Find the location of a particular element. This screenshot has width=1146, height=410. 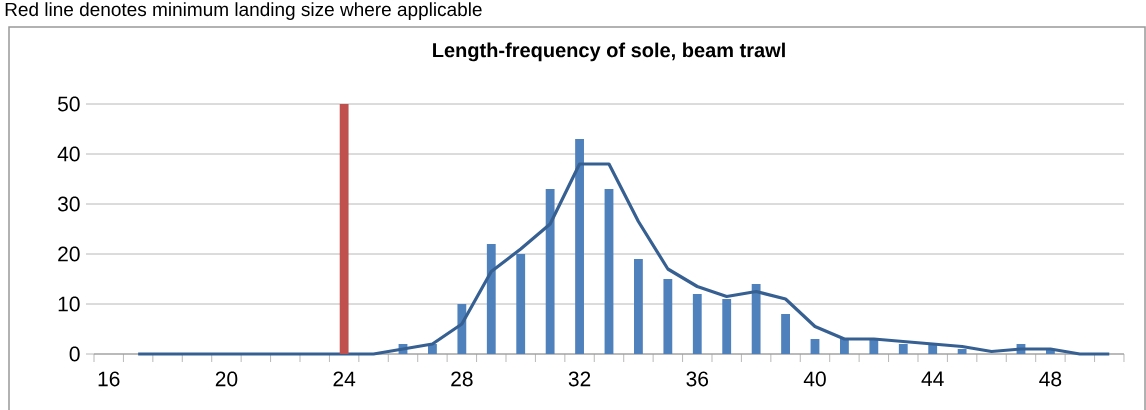

y-tick-label: 50 is located at coordinates (68, 104).